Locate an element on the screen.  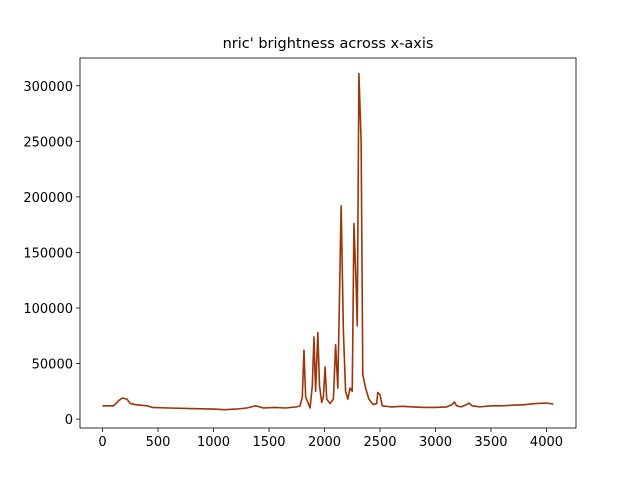
x-tick-label: 2000 is located at coordinates (324, 442).